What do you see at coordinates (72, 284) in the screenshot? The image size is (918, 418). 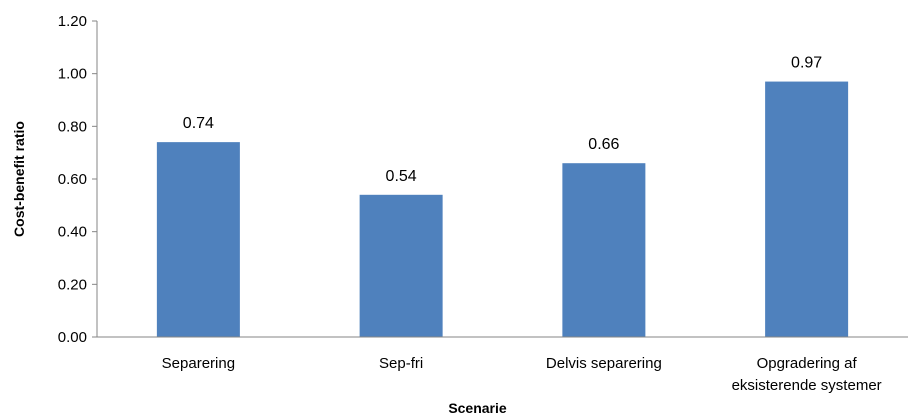 I see `y-tick-label: 0.20` at bounding box center [72, 284].